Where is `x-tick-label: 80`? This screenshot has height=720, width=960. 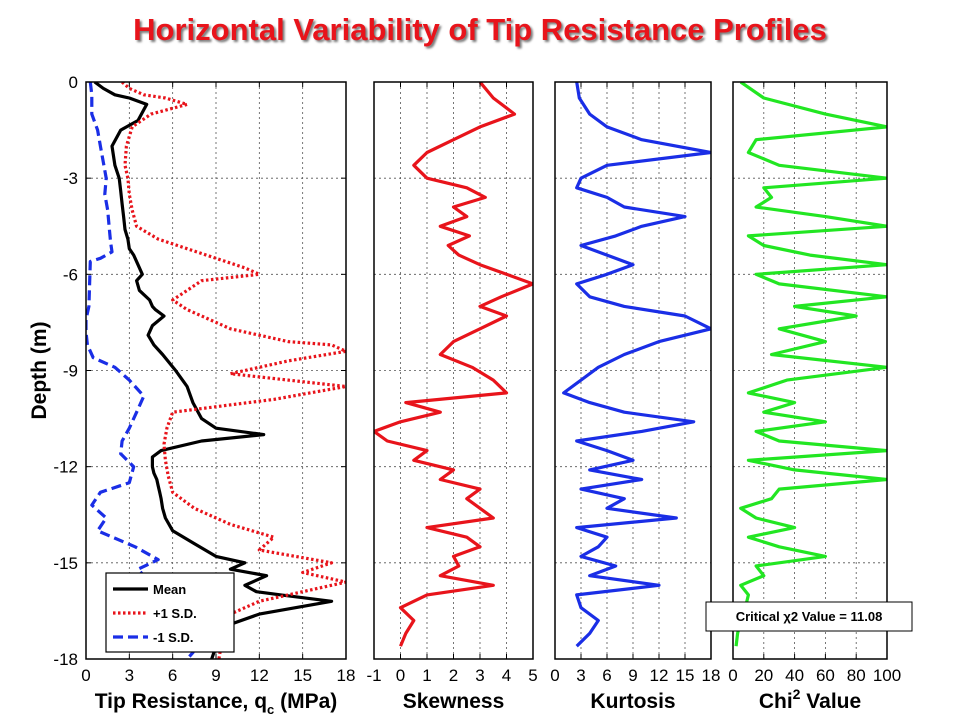 x-tick-label: 80 is located at coordinates (856, 675).